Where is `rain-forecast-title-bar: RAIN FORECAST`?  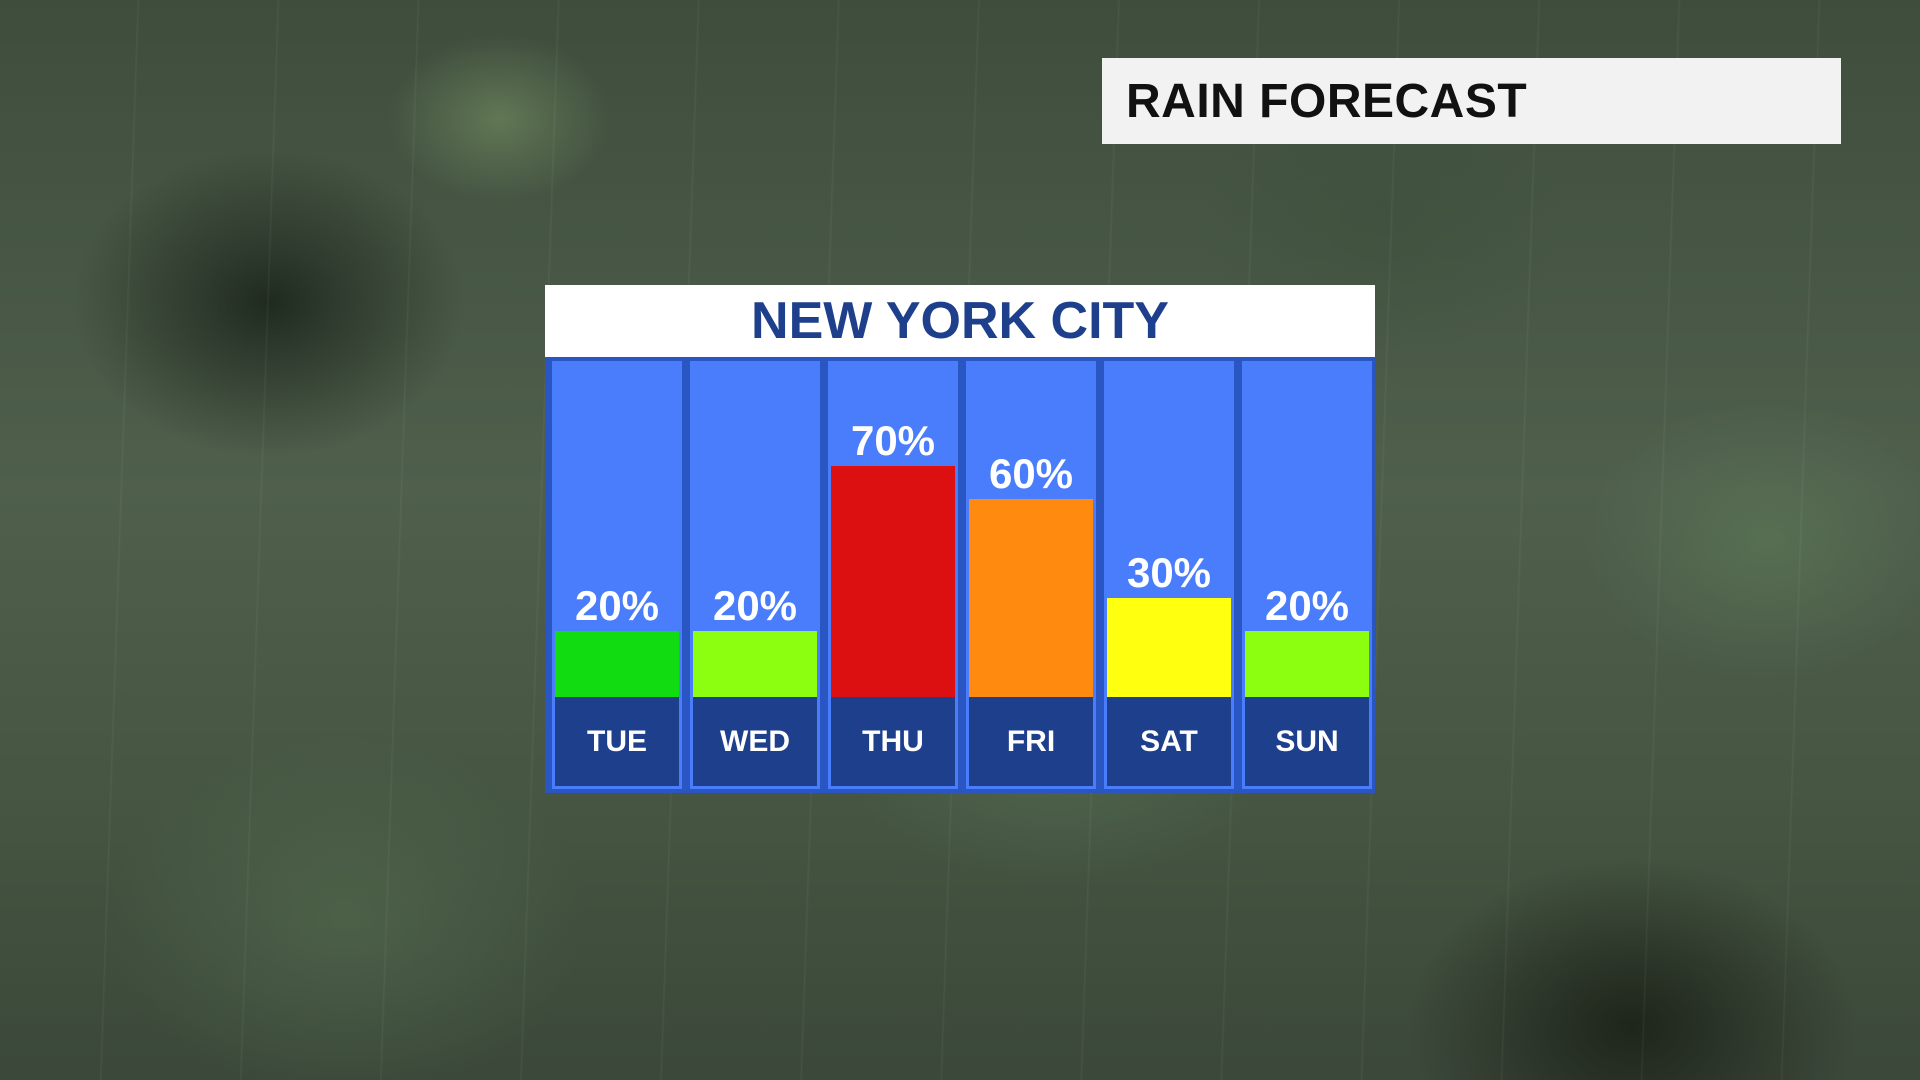 rain-forecast-title-bar: RAIN FORECAST is located at coordinates (1471, 101).